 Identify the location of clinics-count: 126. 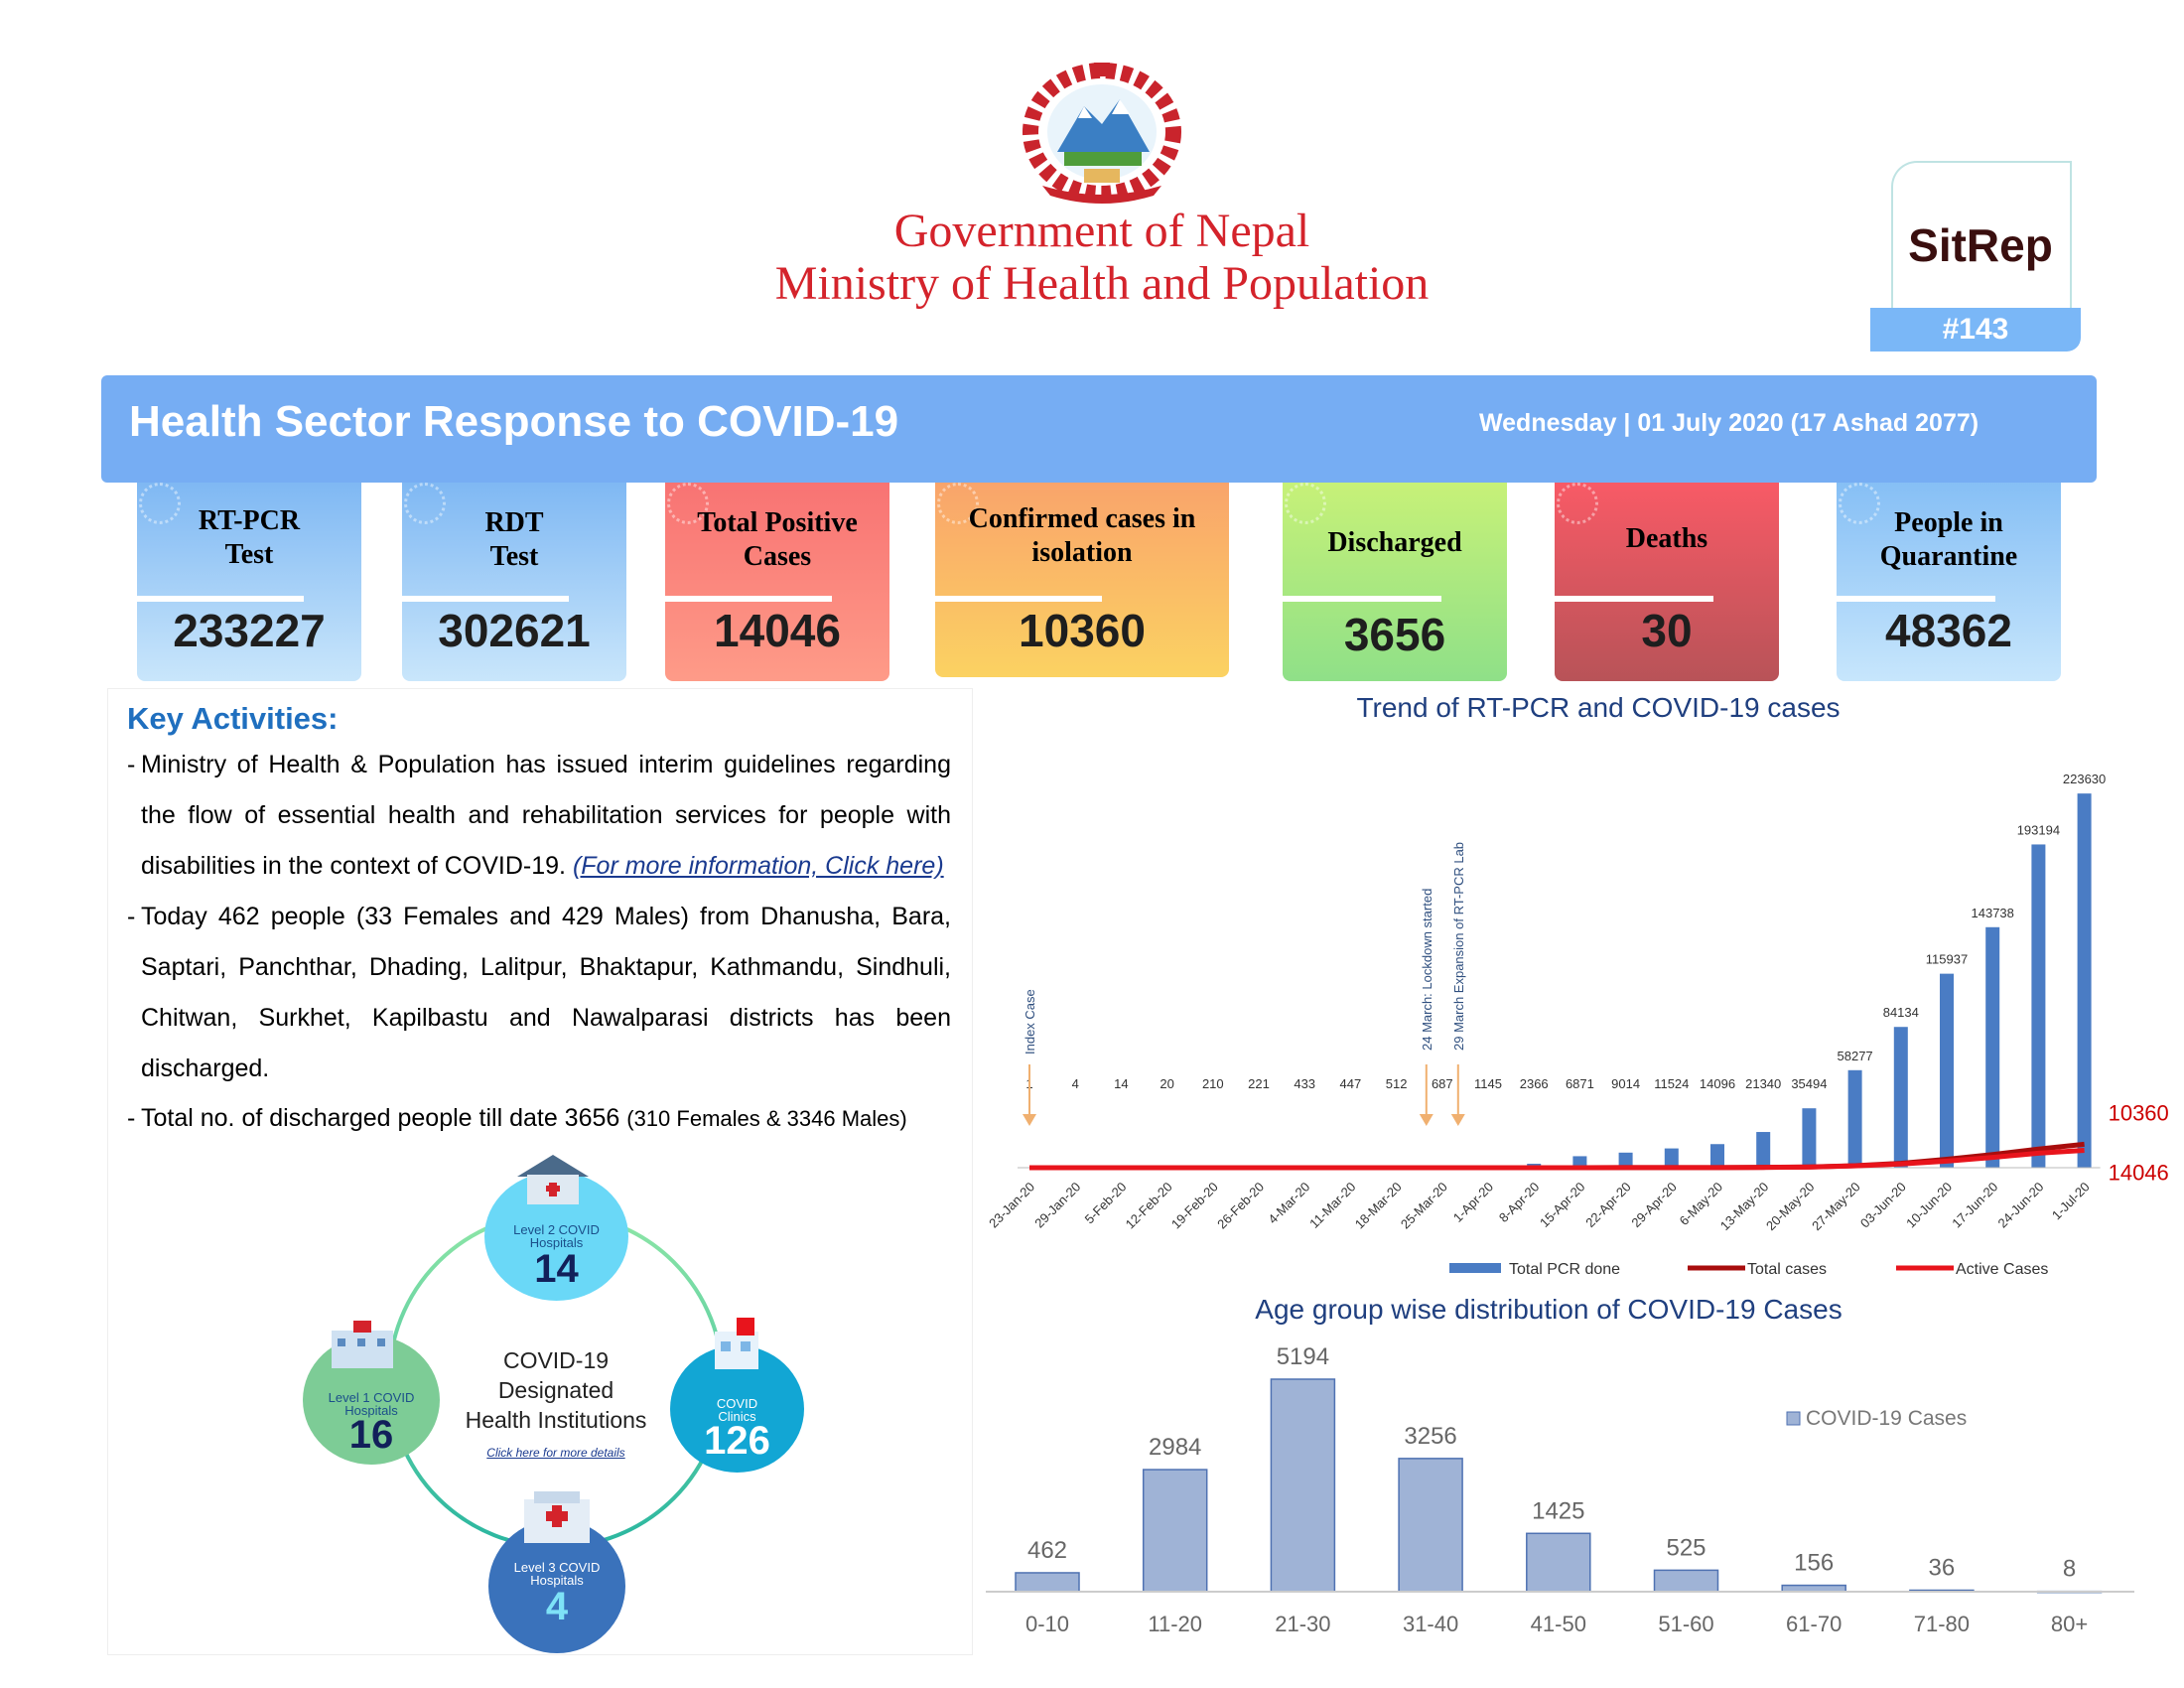
(737, 1441).